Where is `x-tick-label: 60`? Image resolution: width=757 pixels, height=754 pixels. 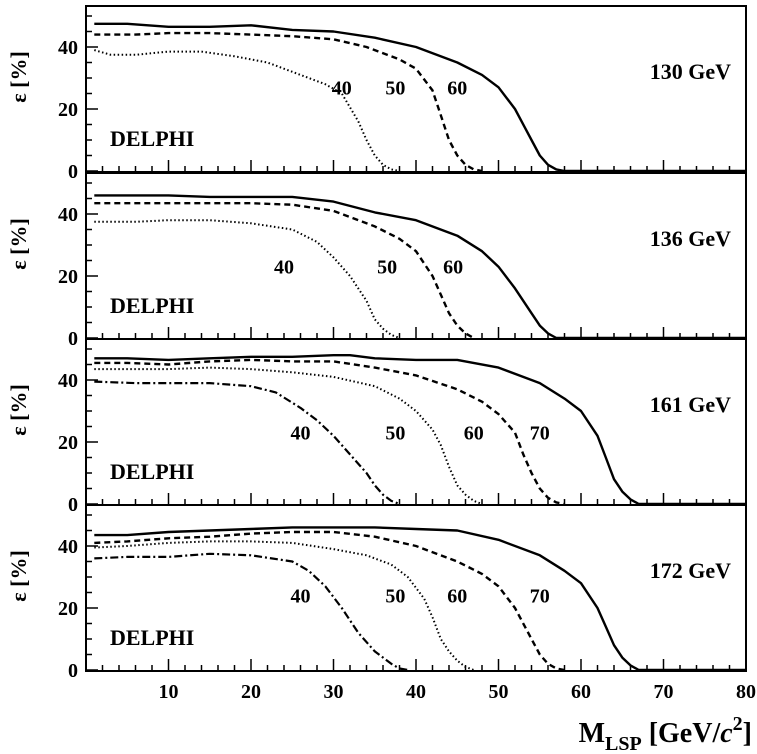
x-tick-label: 60 is located at coordinates (581, 692).